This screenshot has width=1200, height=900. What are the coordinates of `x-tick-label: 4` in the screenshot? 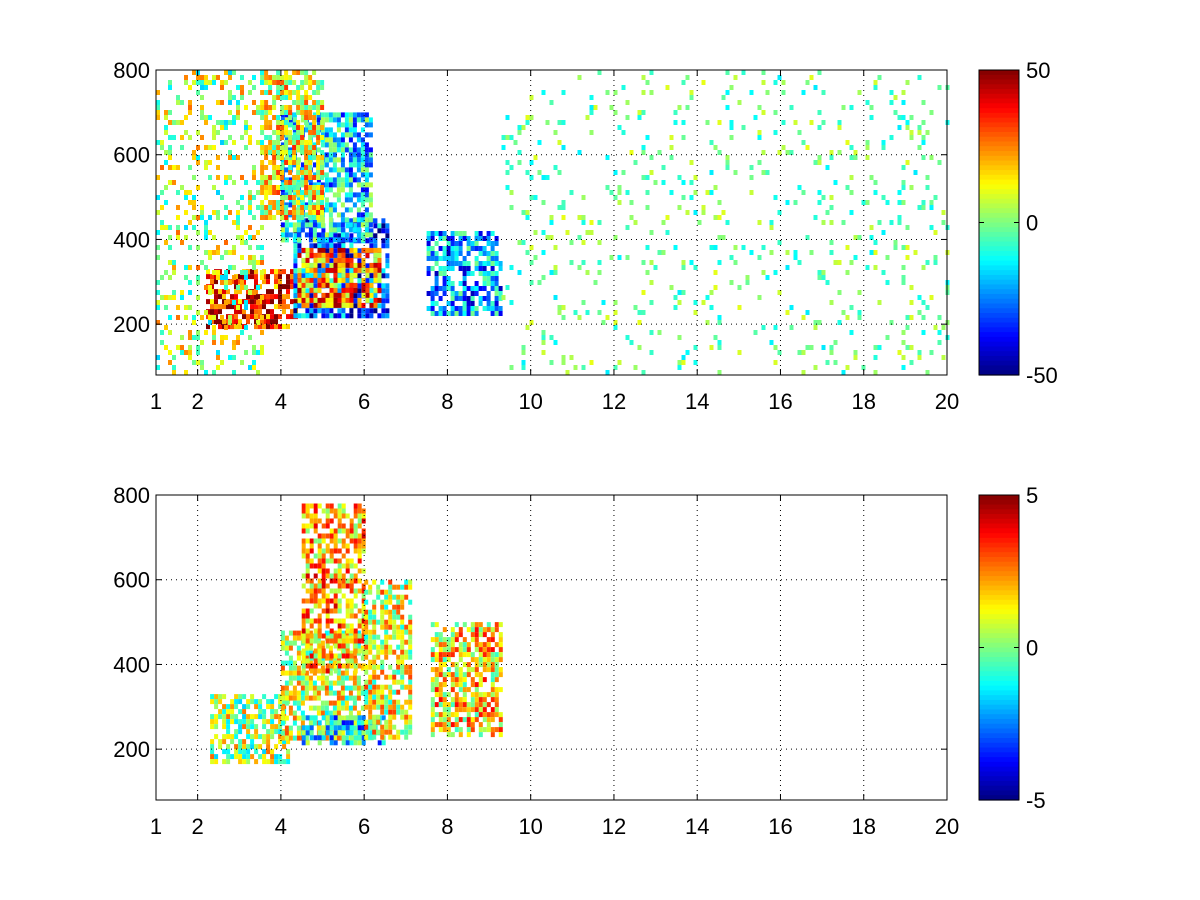 It's located at (281, 401).